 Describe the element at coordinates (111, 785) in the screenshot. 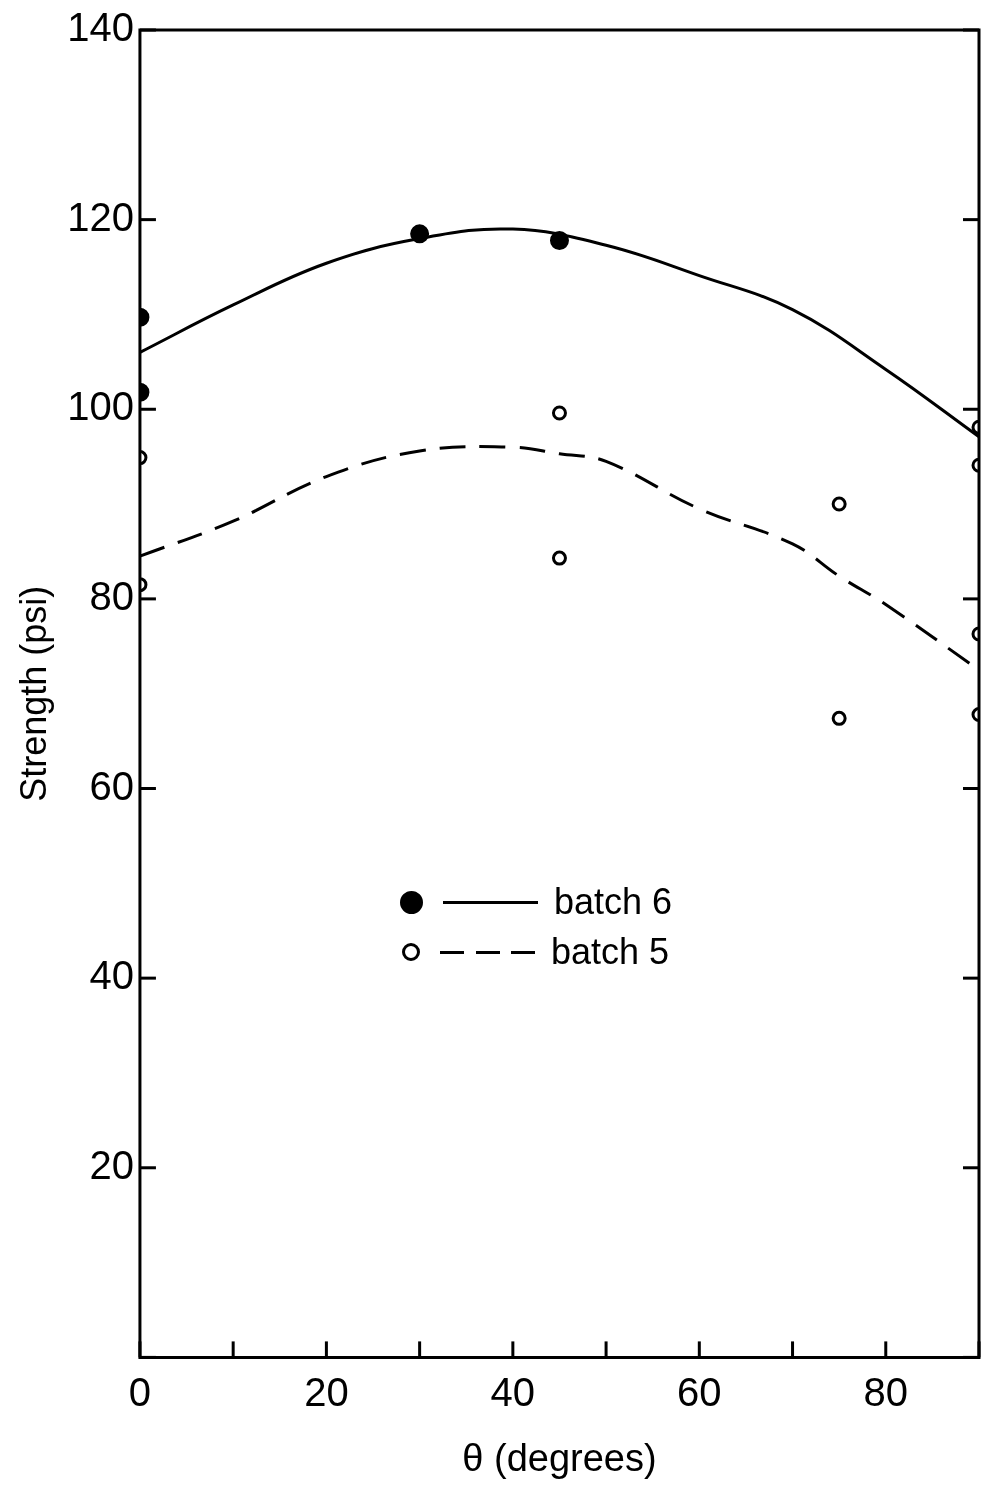

I see `y-tick-label: 60` at that location.